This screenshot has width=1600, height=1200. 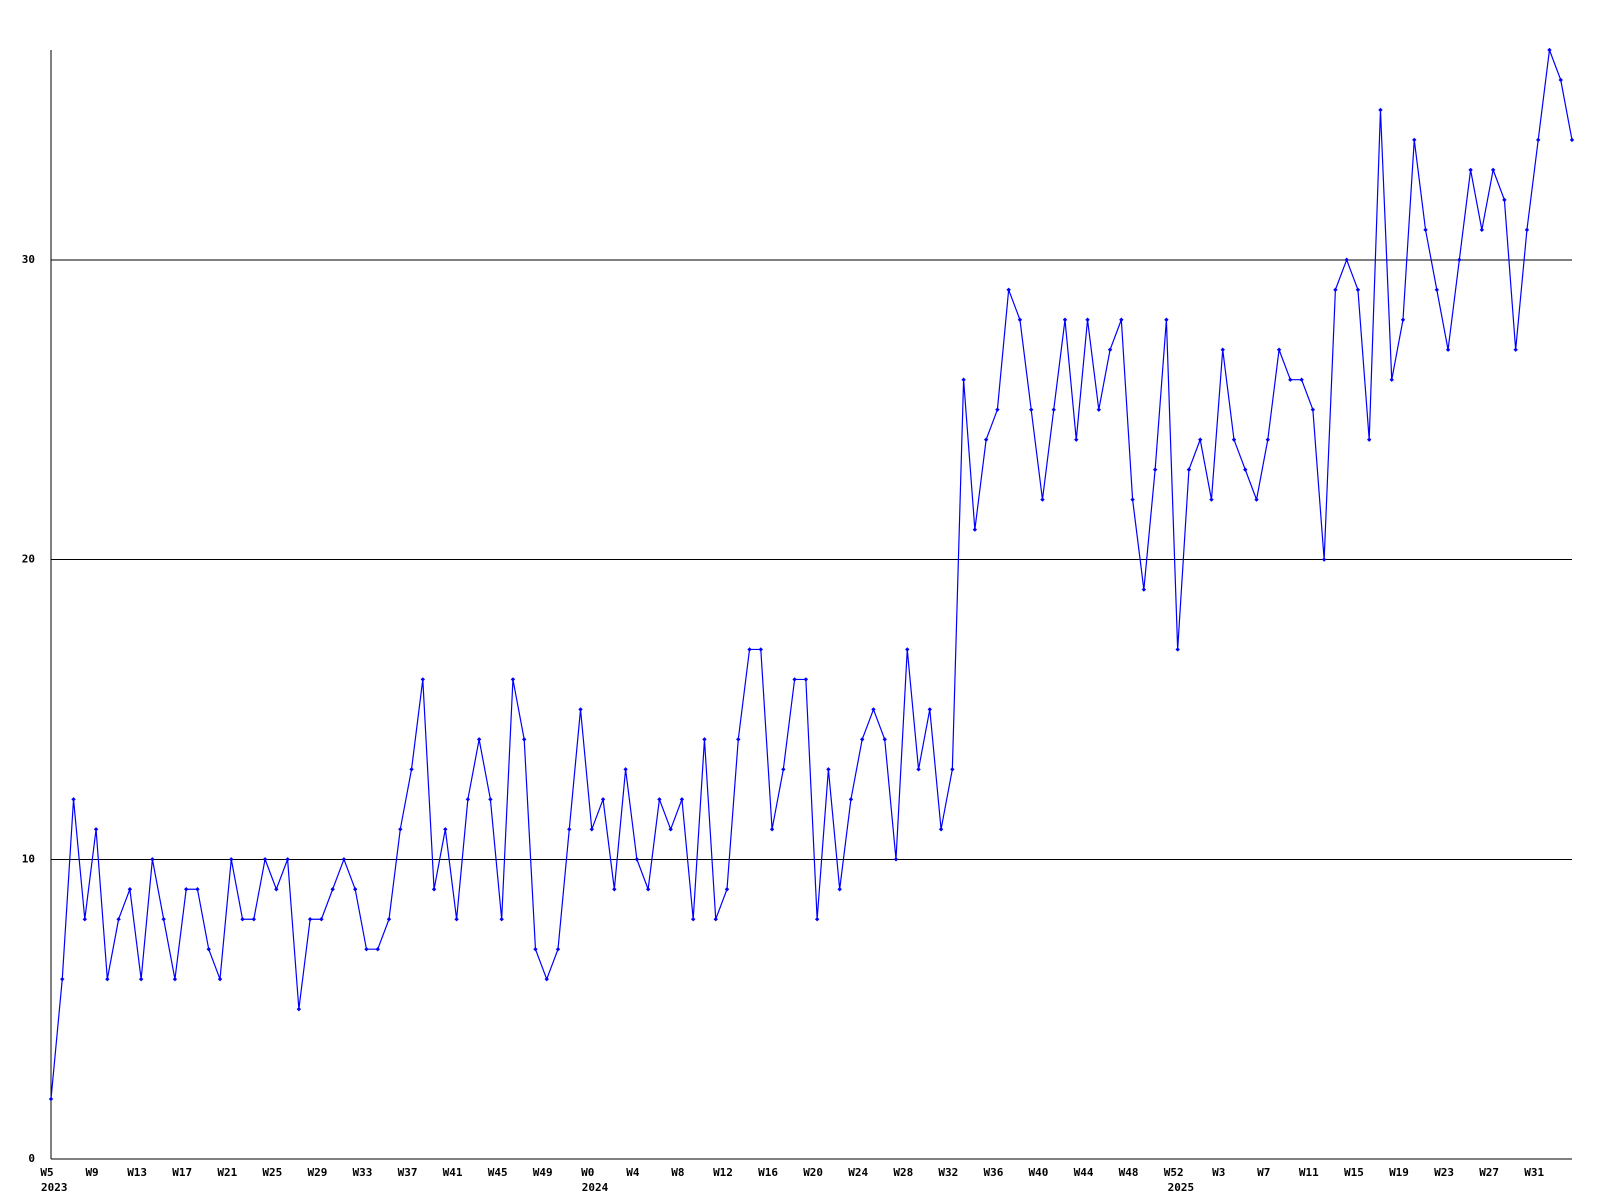 What do you see at coordinates (813, 1172) in the screenshot?
I see `x-tick-label: W20` at bounding box center [813, 1172].